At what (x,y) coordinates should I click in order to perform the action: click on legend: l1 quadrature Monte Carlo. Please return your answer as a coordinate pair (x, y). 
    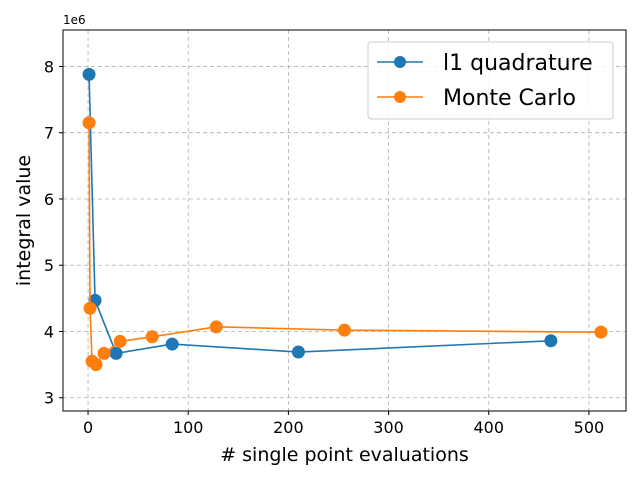
    Looking at the image, I should click on (490, 80).